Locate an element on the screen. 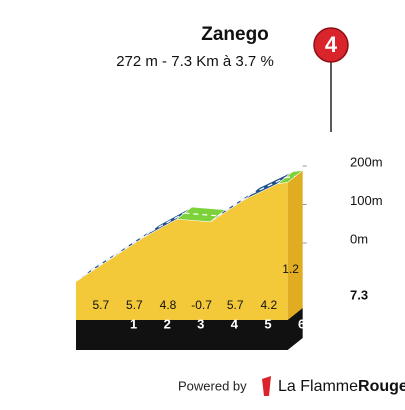 The width and height of the screenshot is (405, 410). y-tick-label: 100m is located at coordinates (366, 200).